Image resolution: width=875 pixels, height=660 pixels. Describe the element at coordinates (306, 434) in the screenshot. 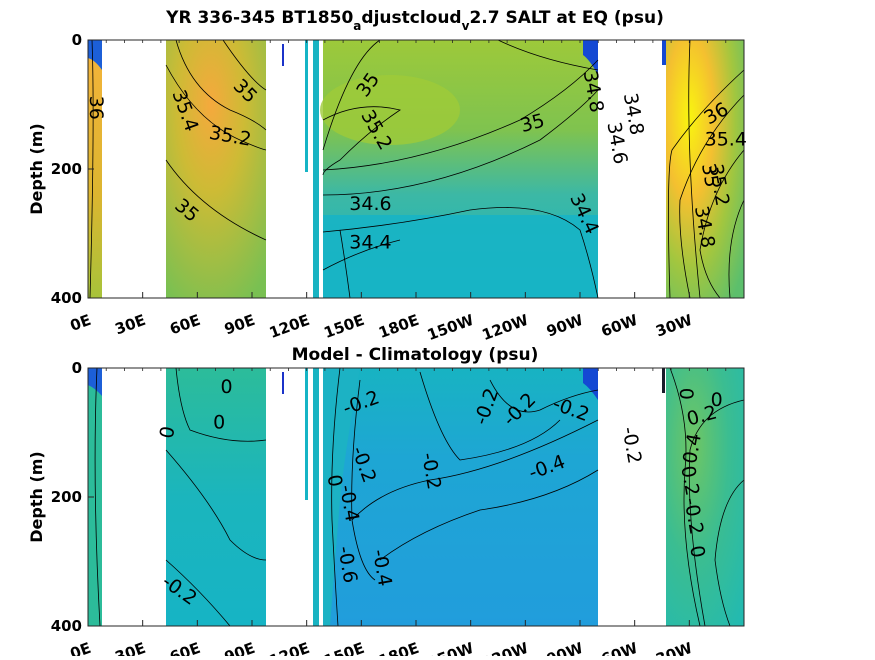

I see `p2-region-maritime-strip1` at that location.